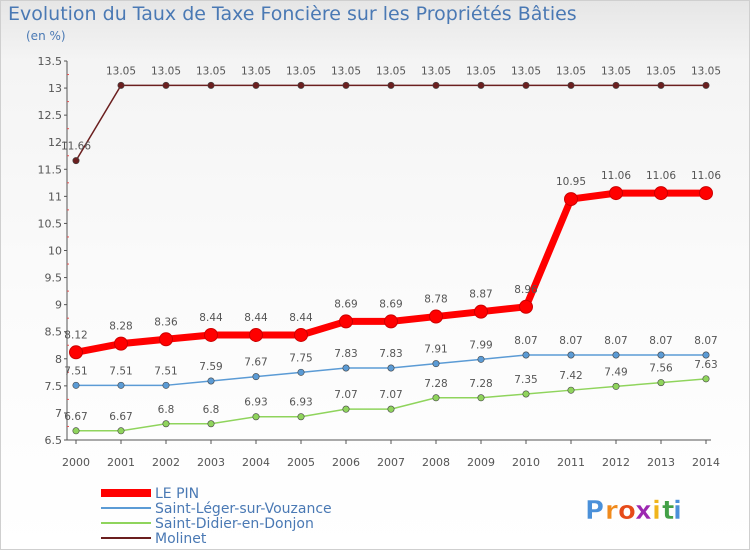  I want to click on legend-label-molinet: Molinet, so click(181, 539).